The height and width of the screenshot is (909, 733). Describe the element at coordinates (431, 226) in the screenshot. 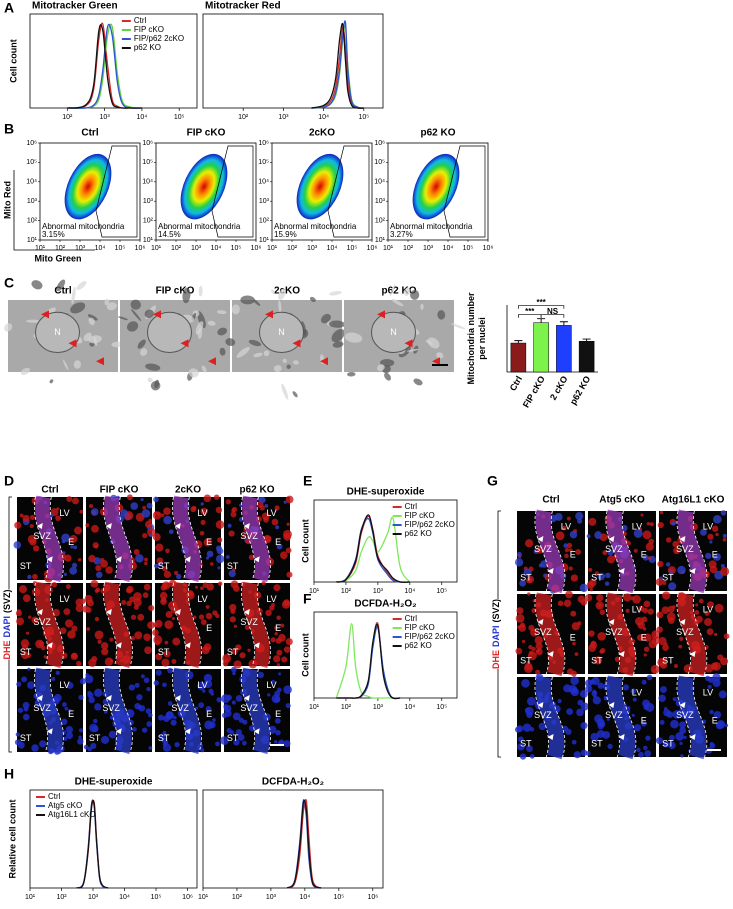

I see `gate-annotation: Abnormal mitochondria` at that location.